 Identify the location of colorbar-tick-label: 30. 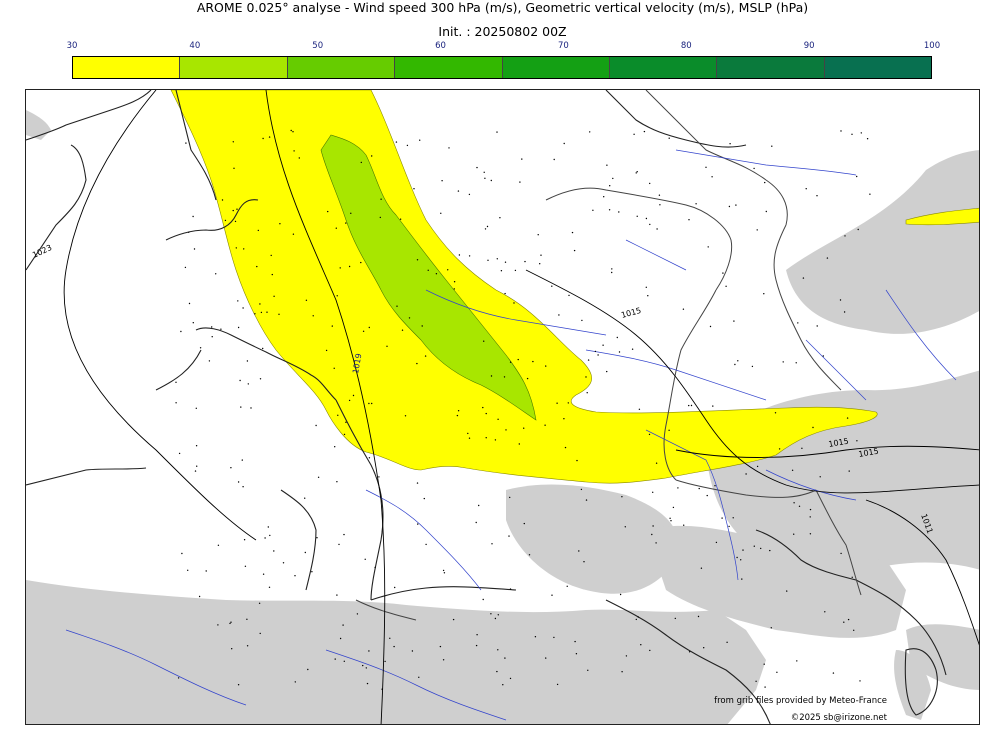
(72, 46).